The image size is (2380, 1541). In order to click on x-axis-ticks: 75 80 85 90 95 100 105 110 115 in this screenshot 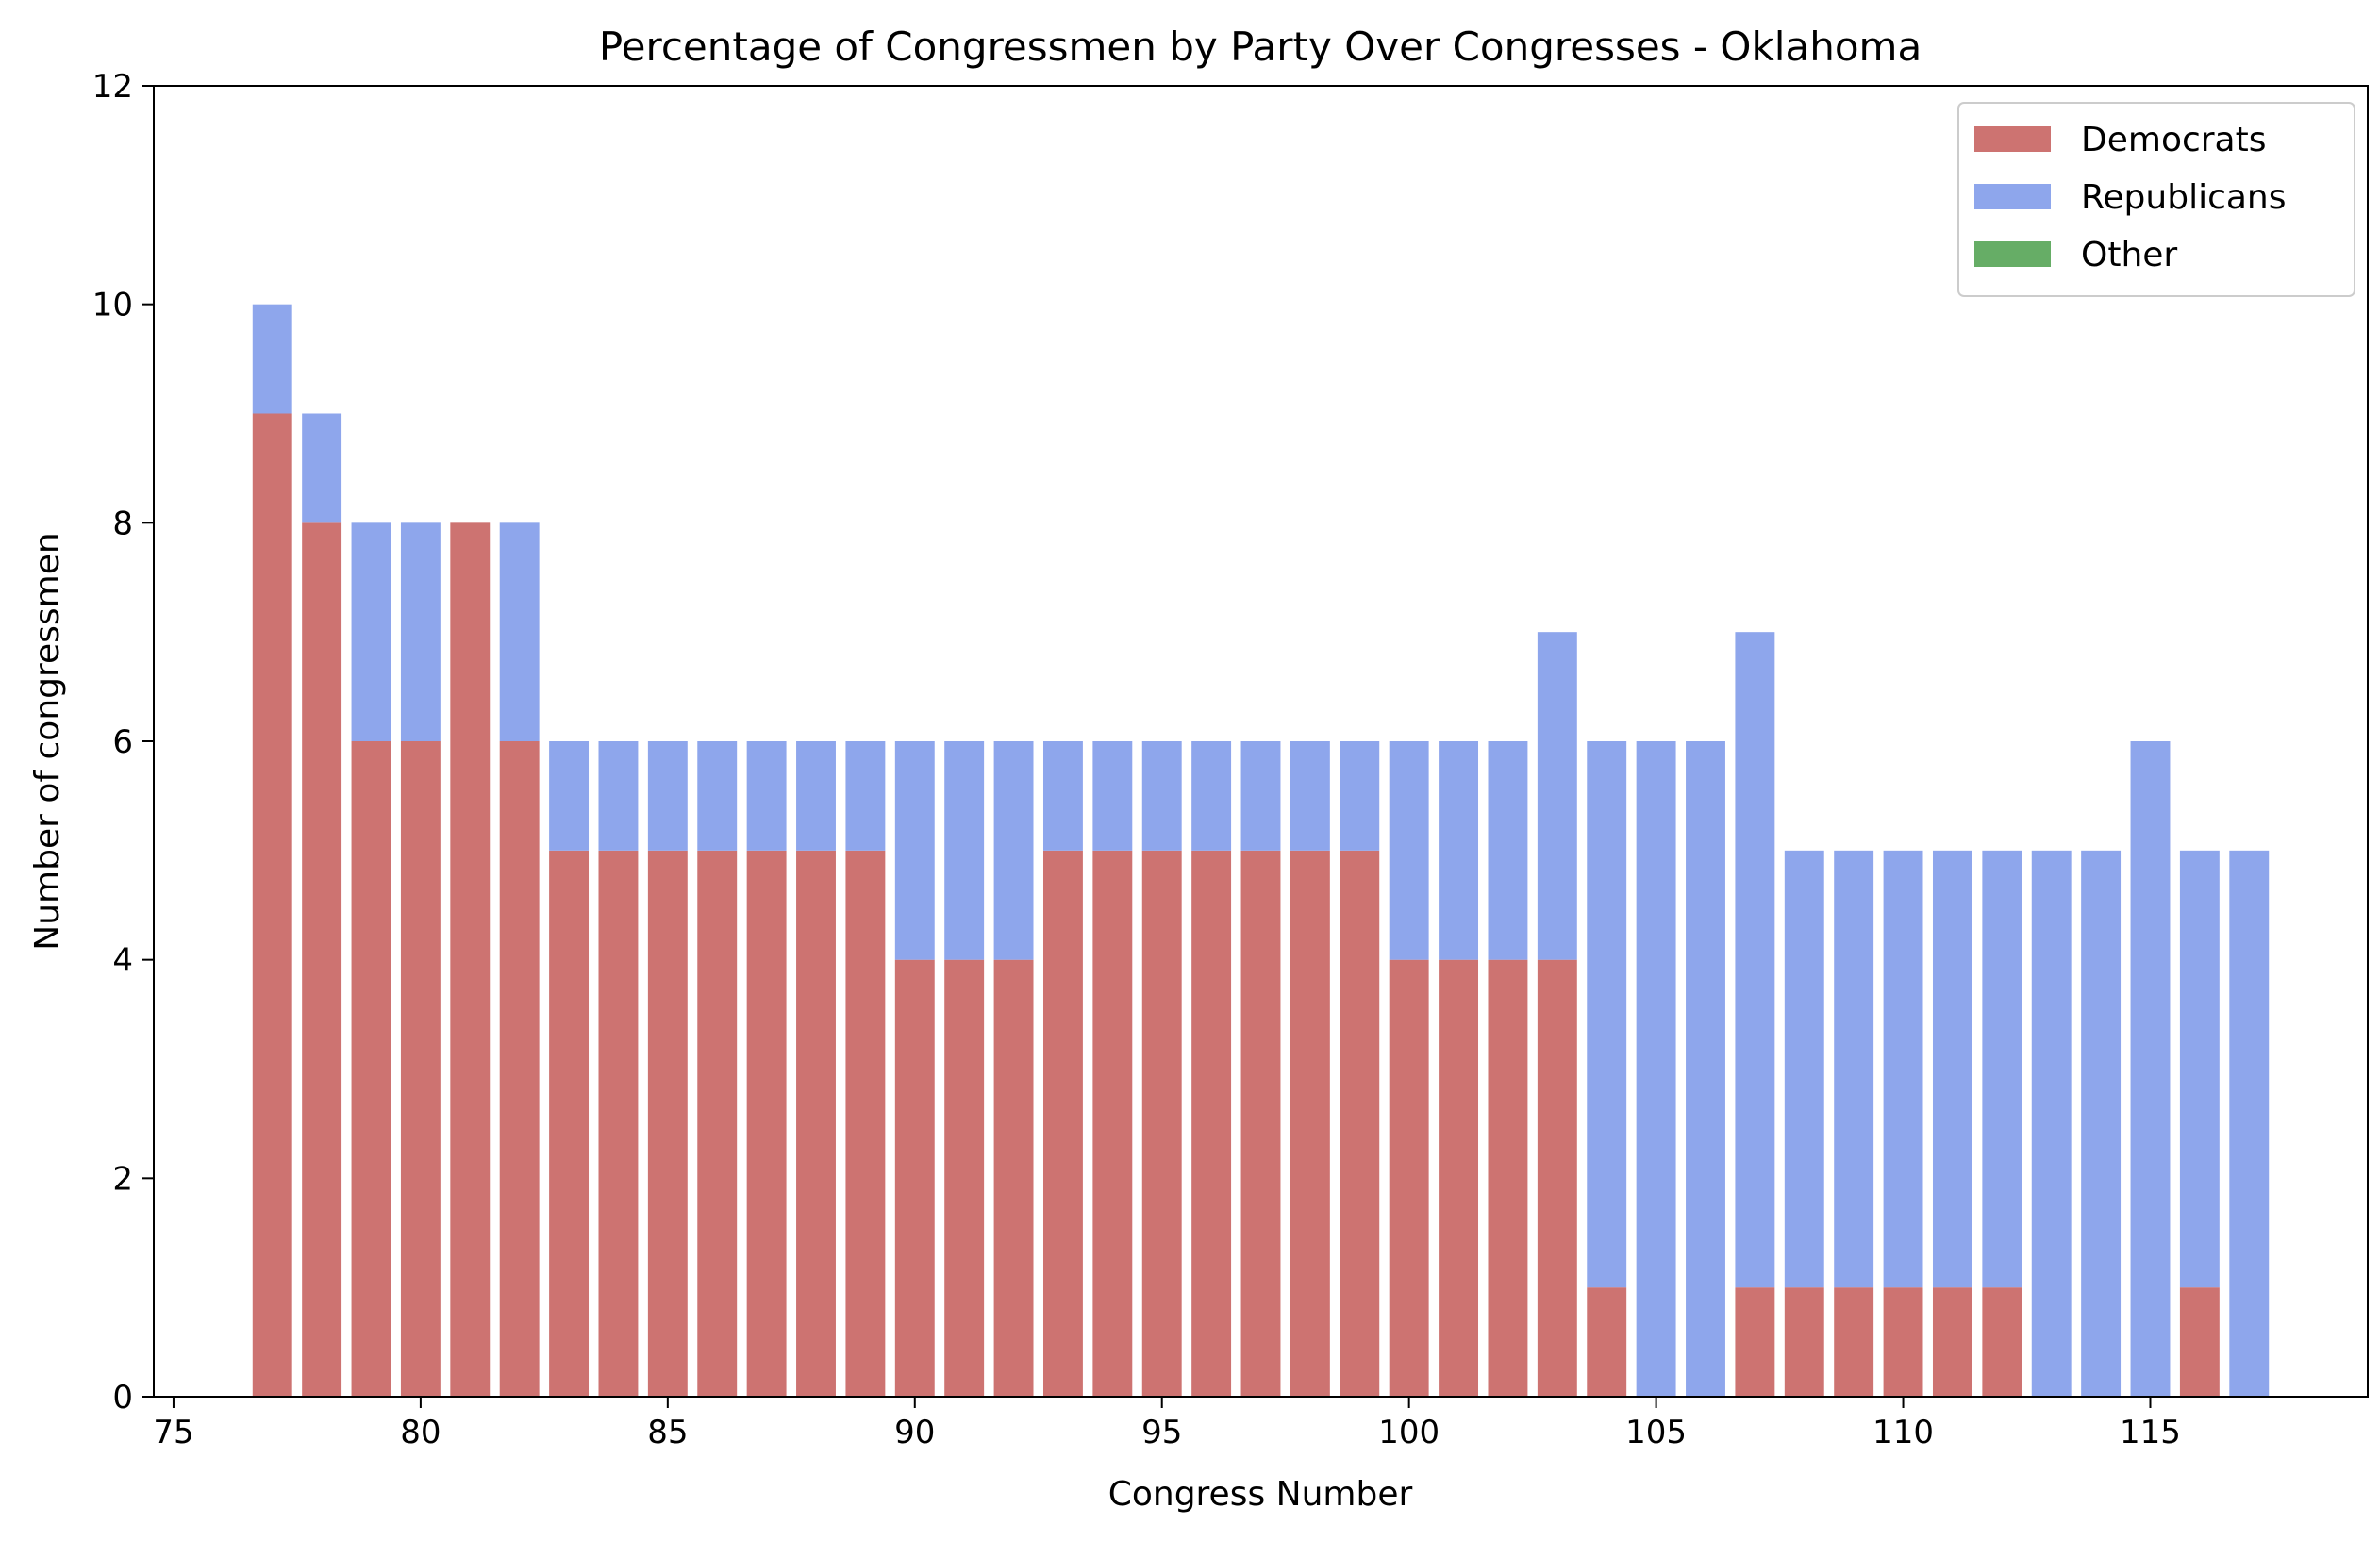, I will do `click(1167, 1424)`.